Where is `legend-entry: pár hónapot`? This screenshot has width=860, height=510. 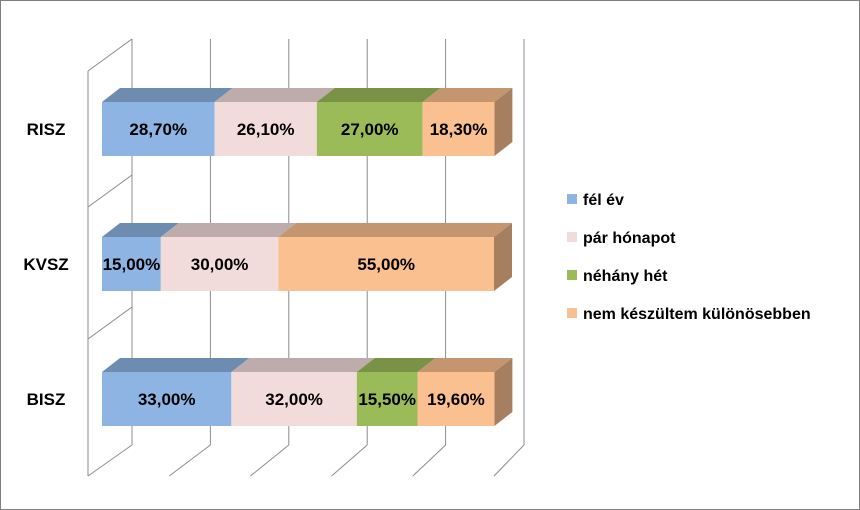
legend-entry: pár hónapot is located at coordinates (629, 238).